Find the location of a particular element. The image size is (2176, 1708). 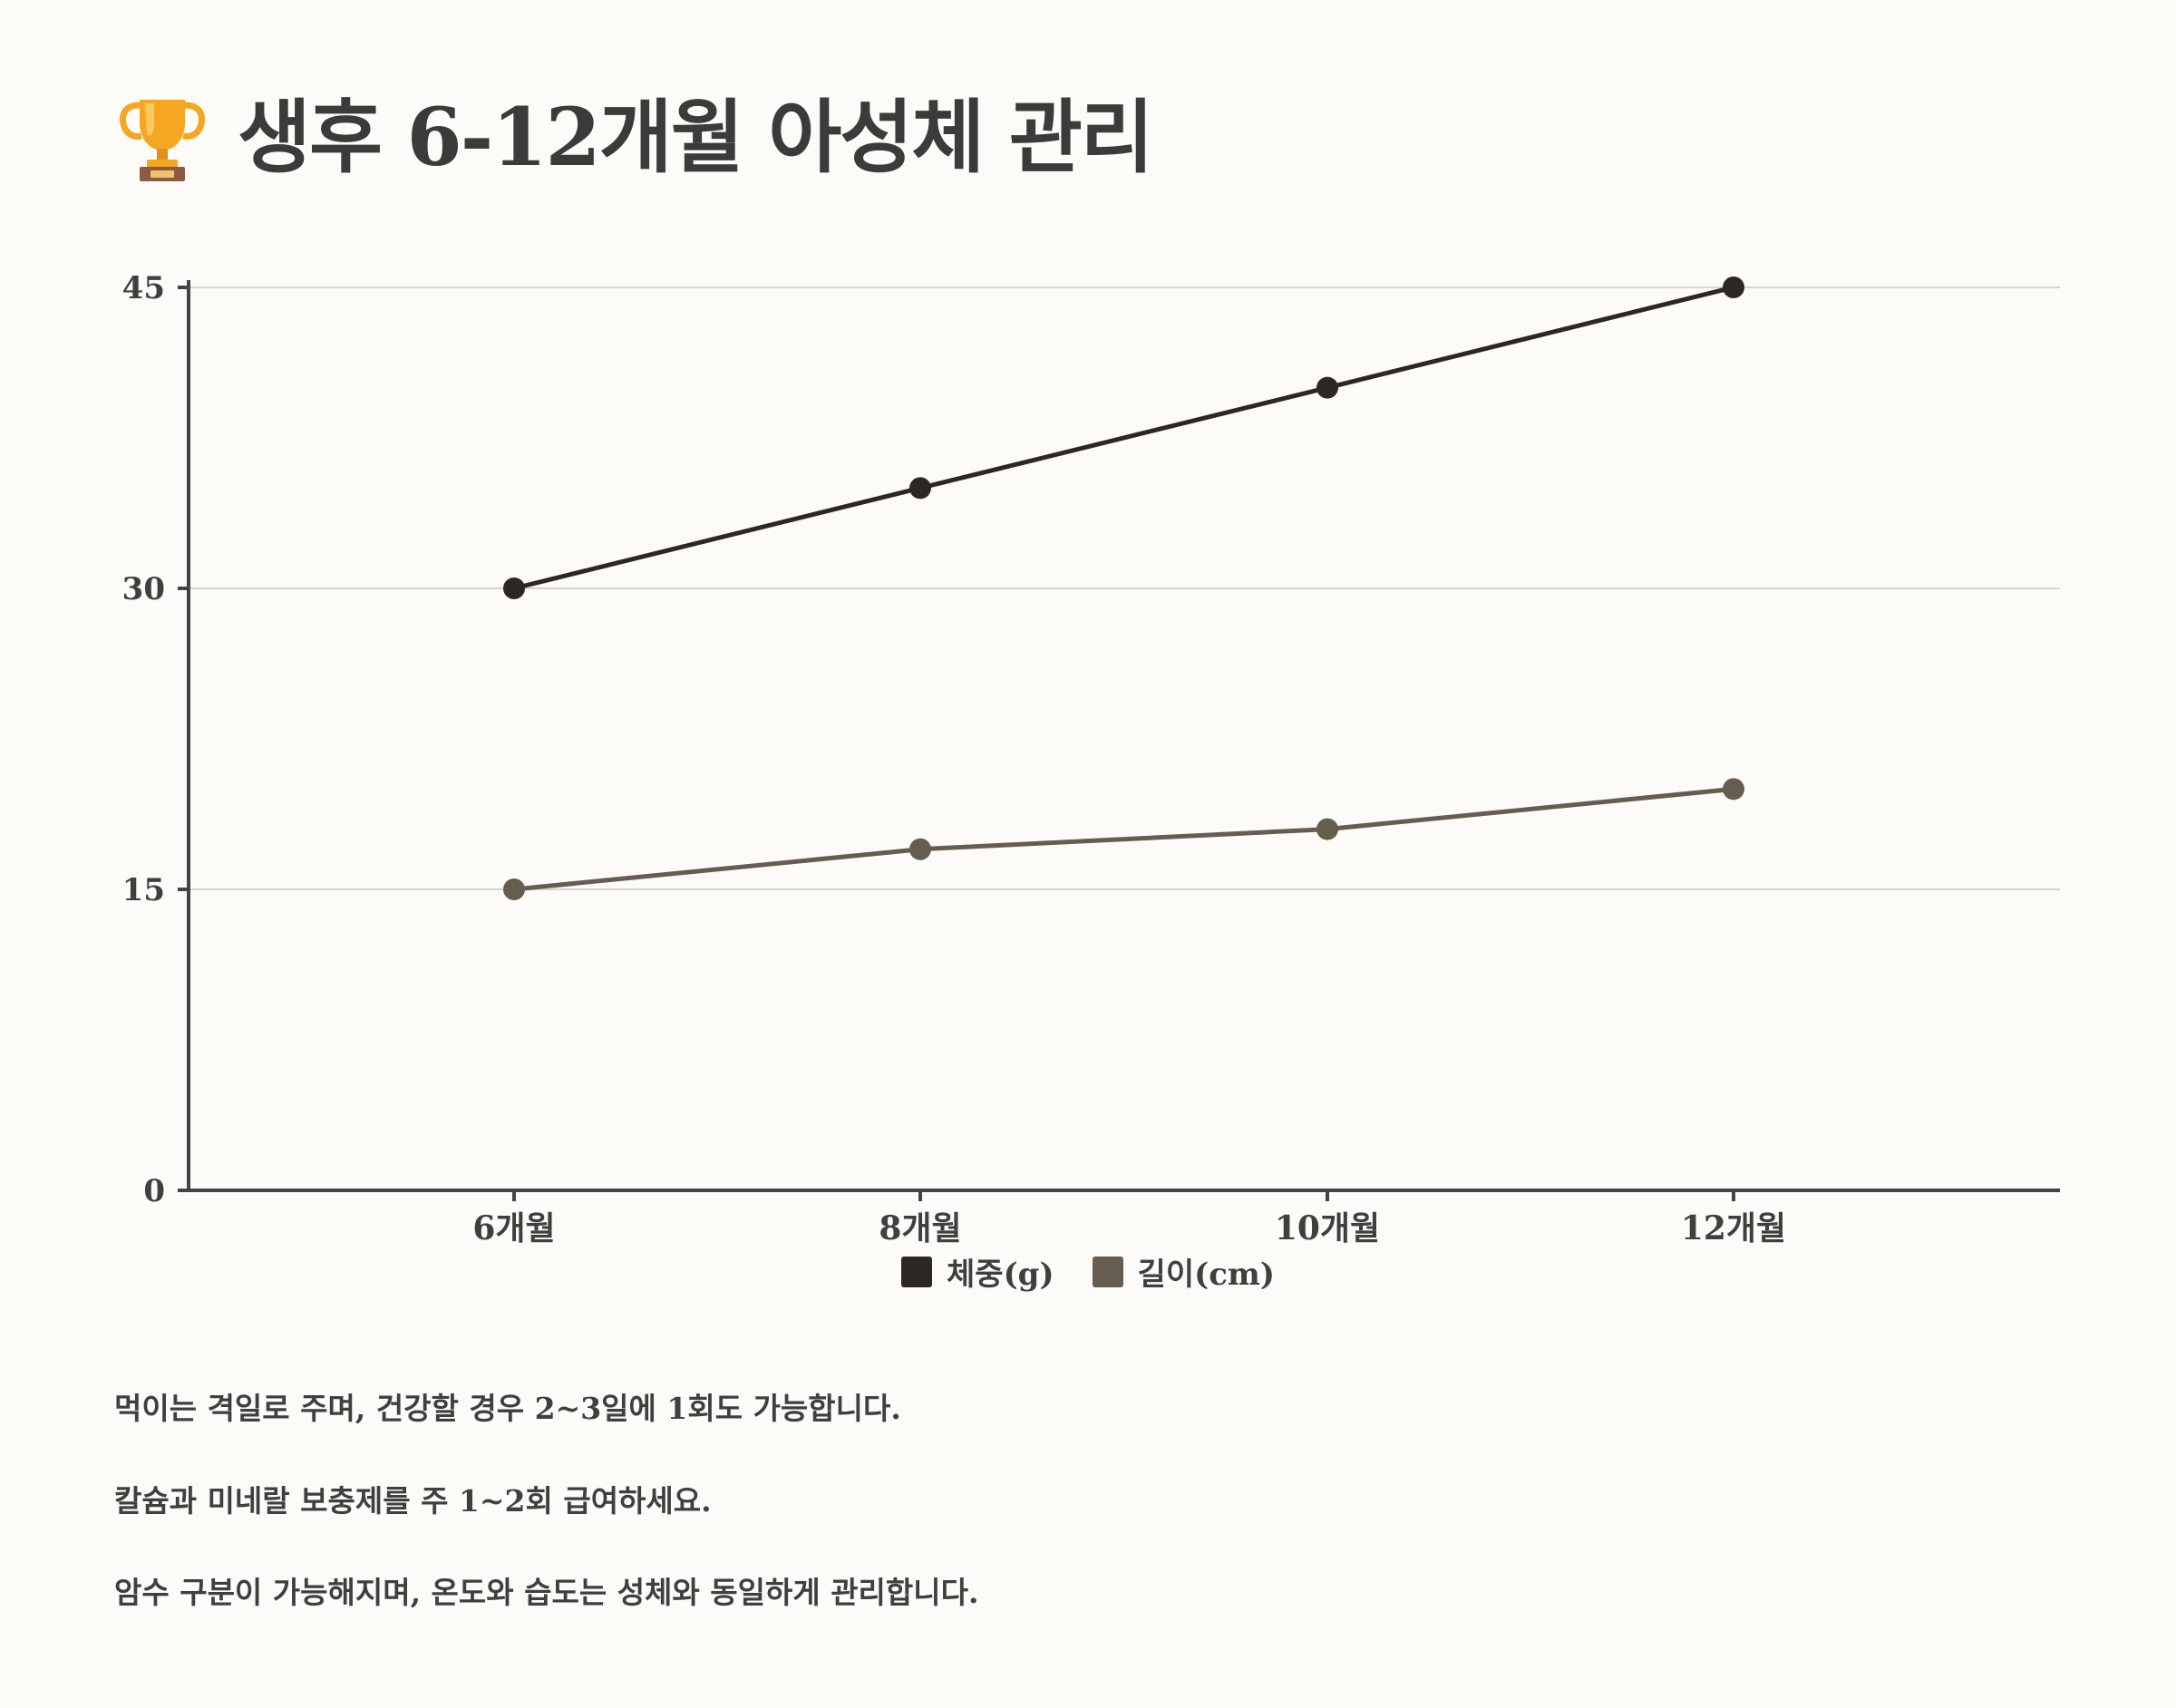

x-tick-label: 6개월 is located at coordinates (513, 1228).